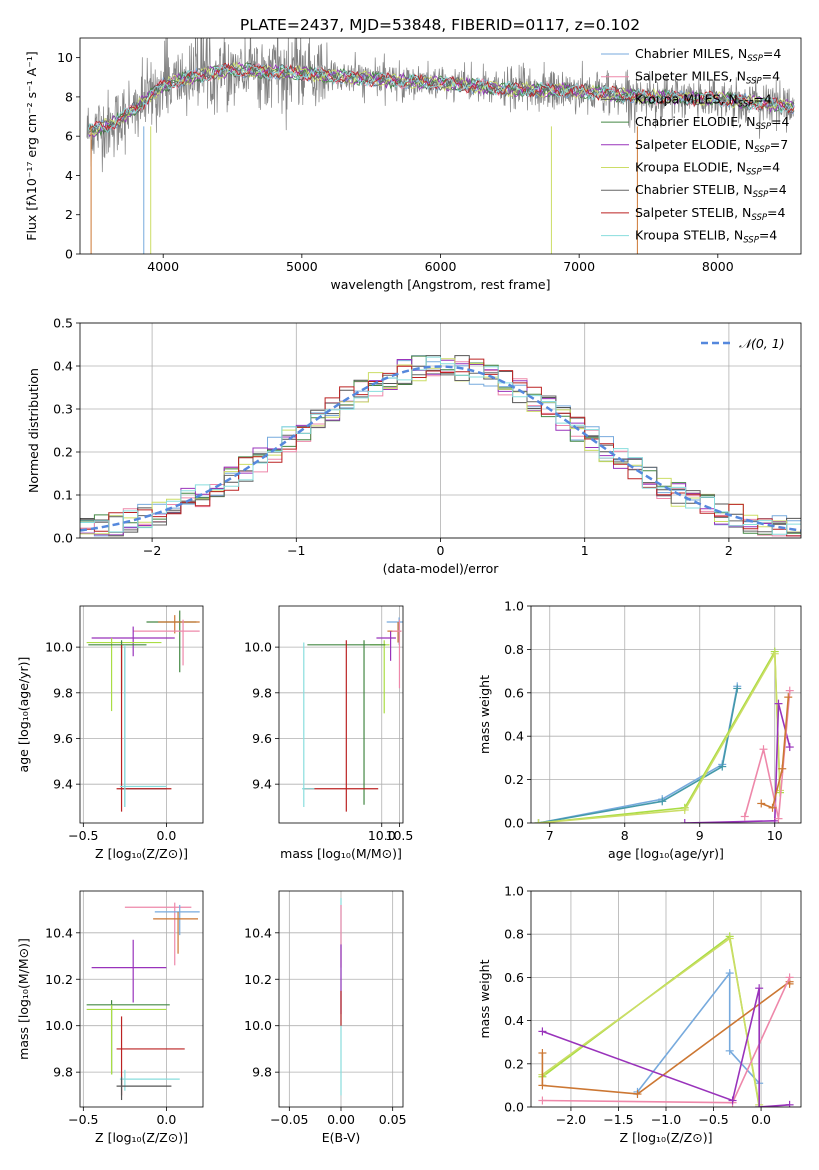  What do you see at coordinates (775, 835) in the screenshot?
I see `x-tick-label: 10` at bounding box center [775, 835].